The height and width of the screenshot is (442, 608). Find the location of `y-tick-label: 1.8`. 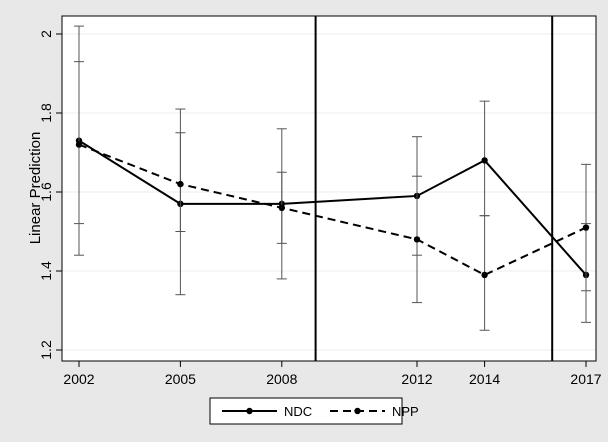

y-tick-label: 1.8 is located at coordinates (46, 113).